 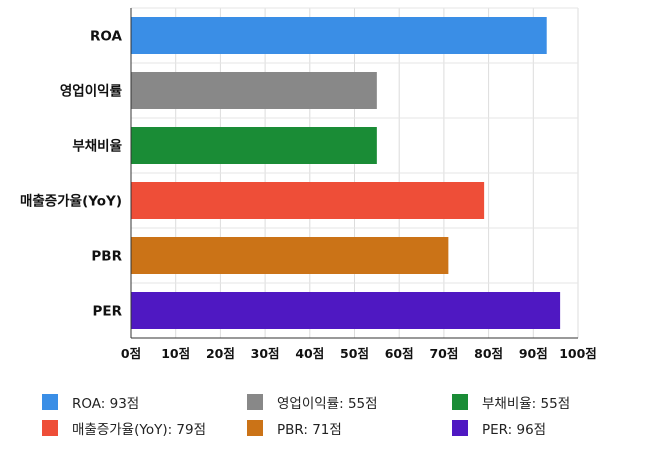 What do you see at coordinates (71, 201) in the screenshot?
I see `category-label: 매출증가율(YoY)` at bounding box center [71, 201].